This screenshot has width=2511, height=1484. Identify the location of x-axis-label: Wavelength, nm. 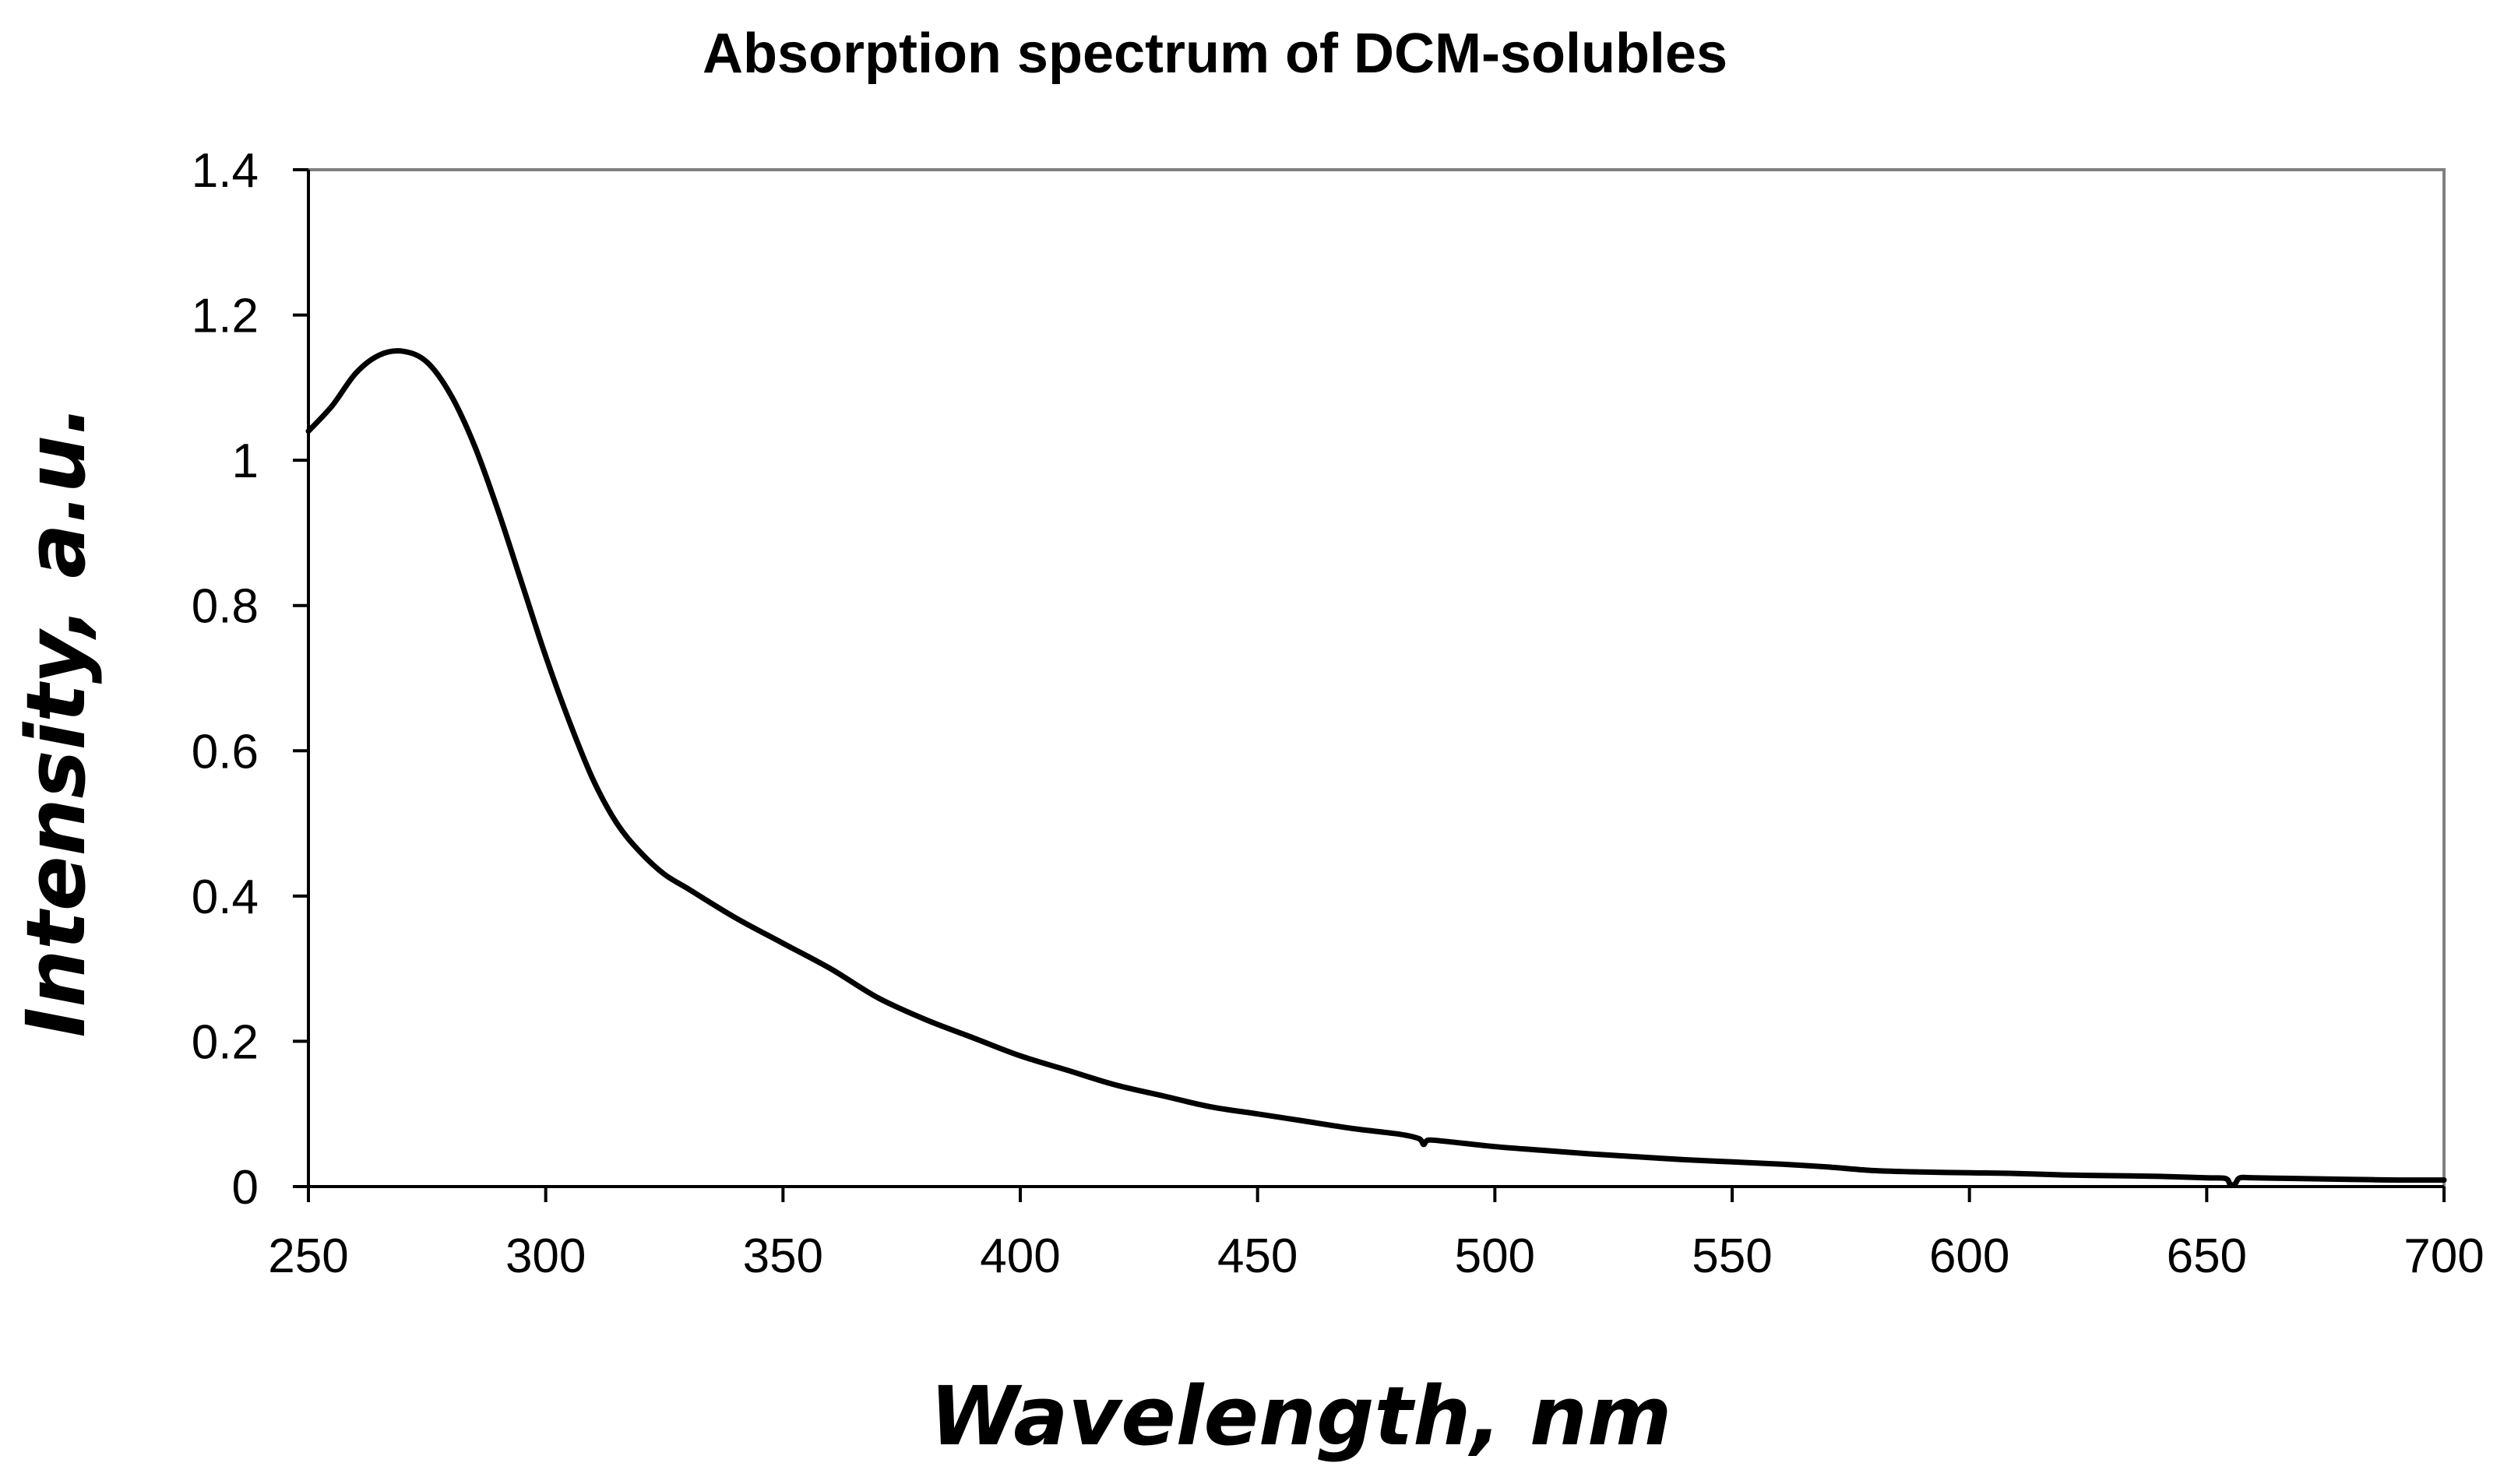
(1301, 1416).